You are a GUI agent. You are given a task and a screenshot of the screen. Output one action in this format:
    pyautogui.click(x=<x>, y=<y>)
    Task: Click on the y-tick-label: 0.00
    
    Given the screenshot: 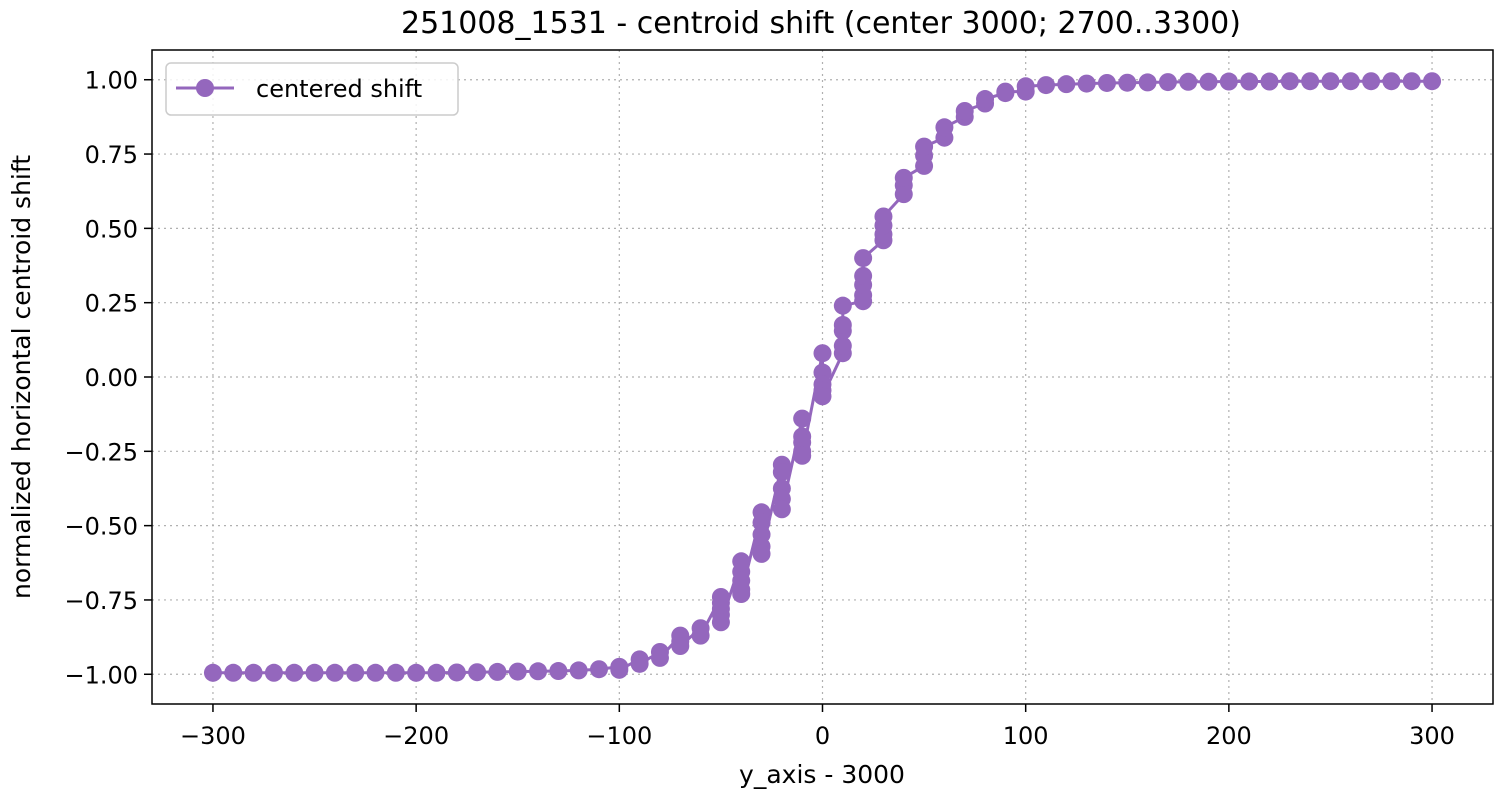 What is the action you would take?
    pyautogui.click(x=111, y=378)
    